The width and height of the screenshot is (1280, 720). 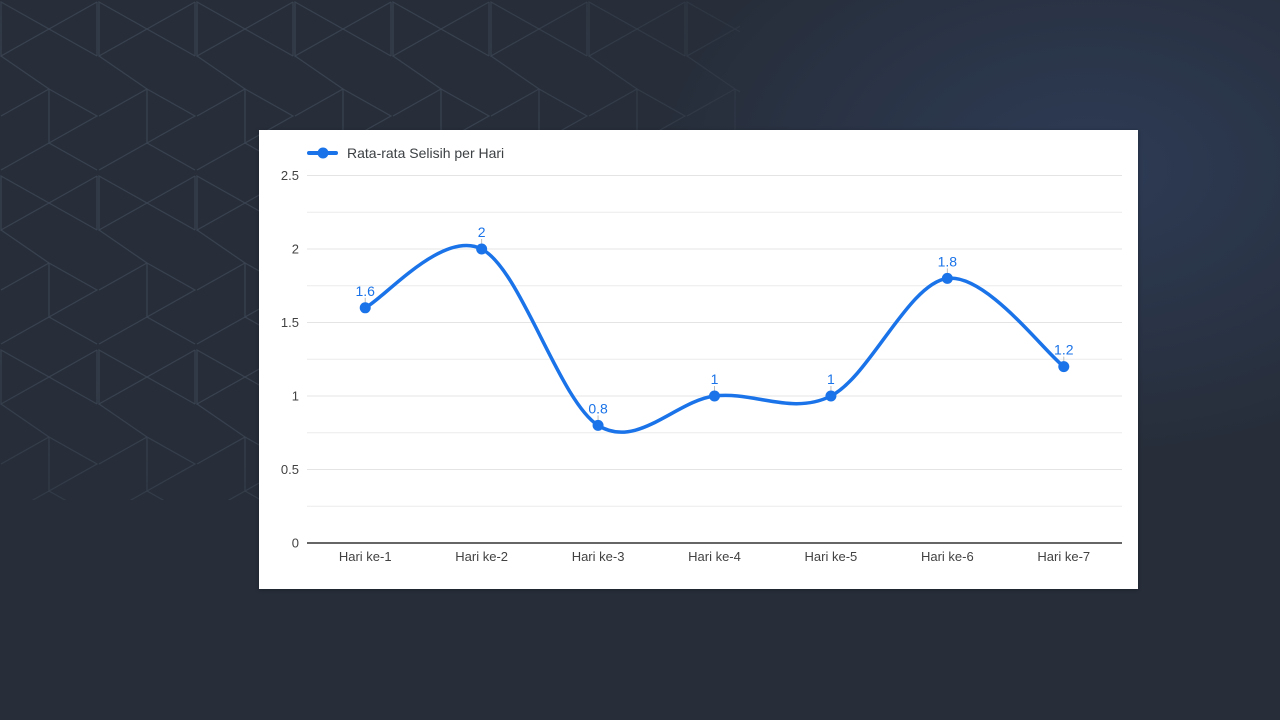 I want to click on x-tick-label: Hari ke-5, so click(x=831, y=556).